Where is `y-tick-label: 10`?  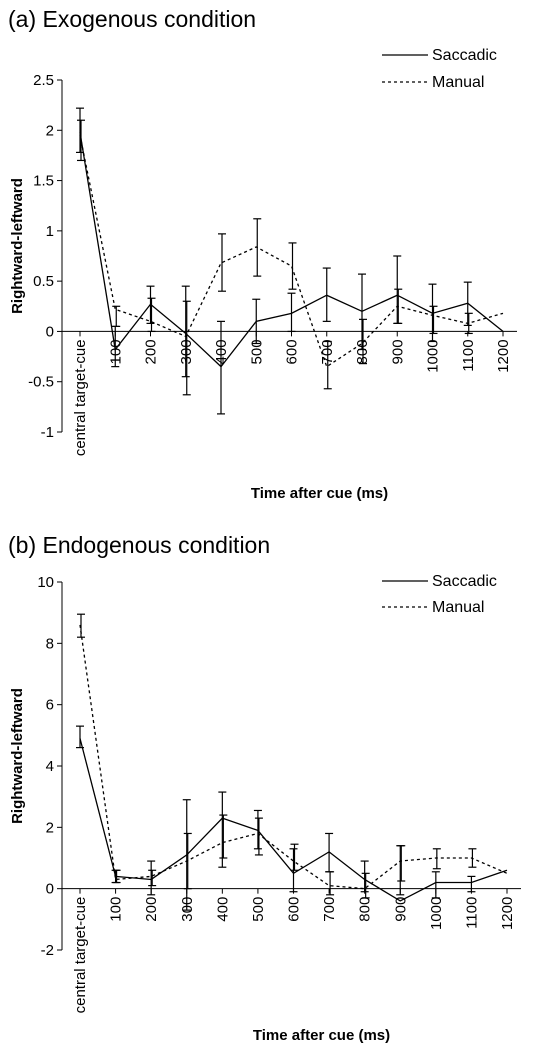
y-tick-label: 10 is located at coordinates (45, 582).